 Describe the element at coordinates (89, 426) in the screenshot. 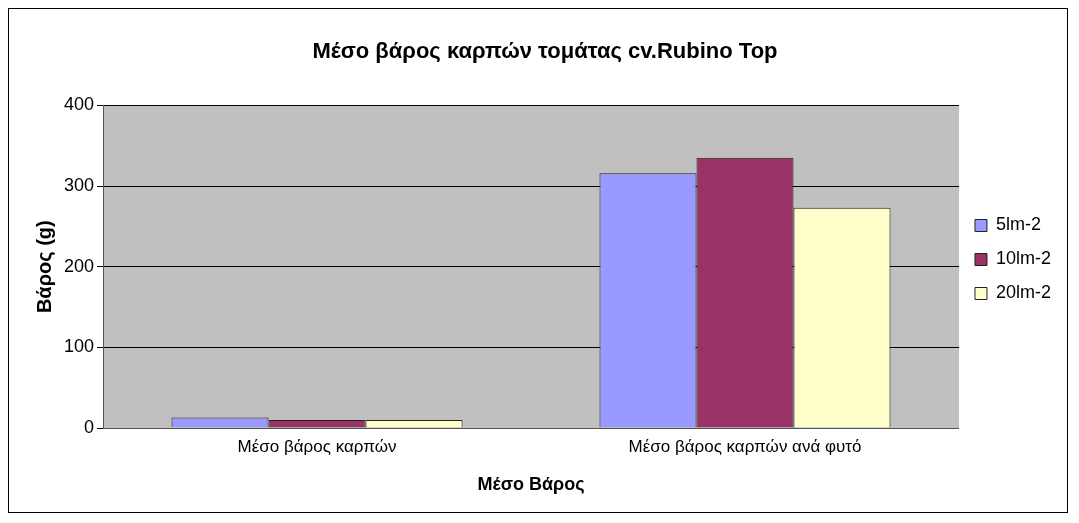

I see `y-tick-label: 0` at that location.